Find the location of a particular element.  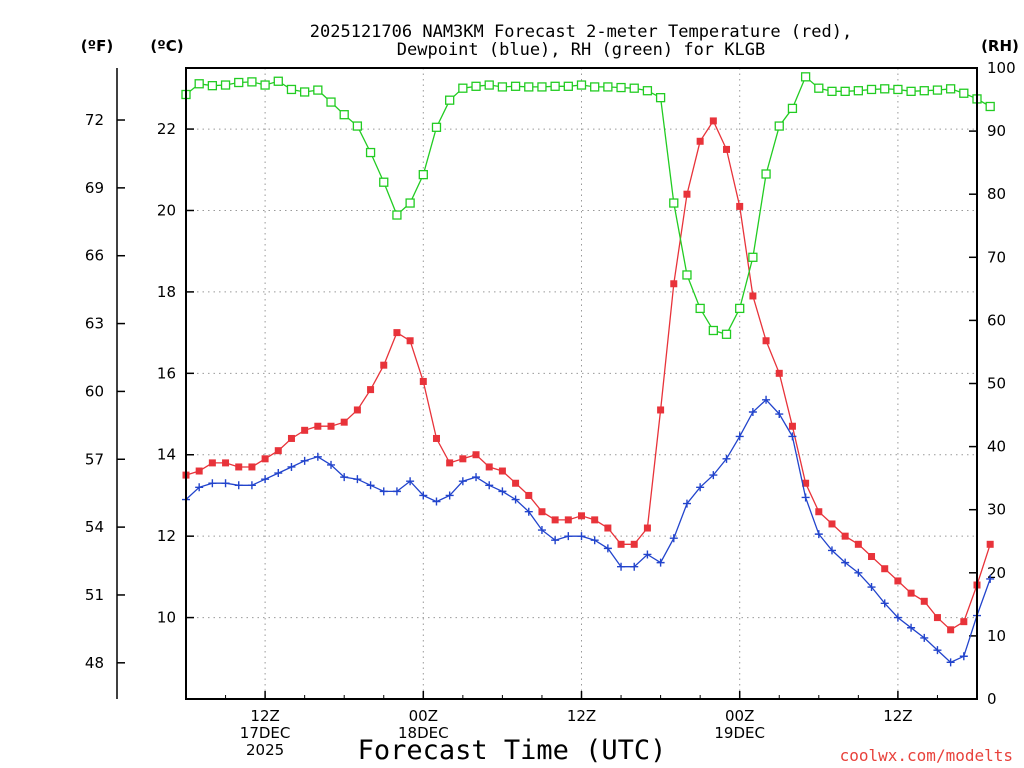

fahrenheit-tick-label: 60 is located at coordinates (94, 391).